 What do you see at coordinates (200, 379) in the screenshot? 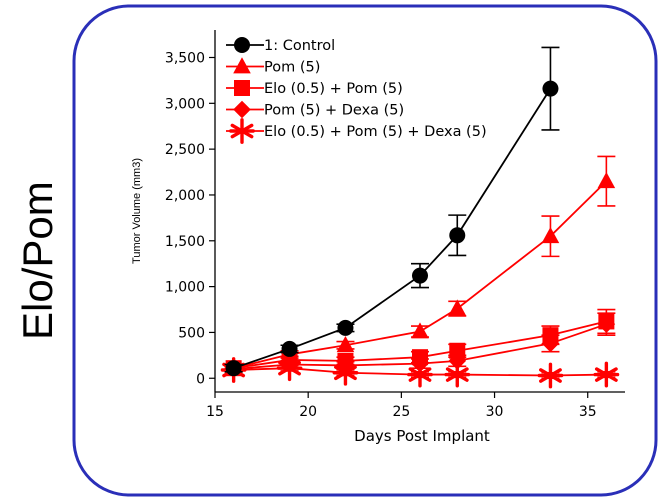
I see `y-tick-label: 0` at bounding box center [200, 379].